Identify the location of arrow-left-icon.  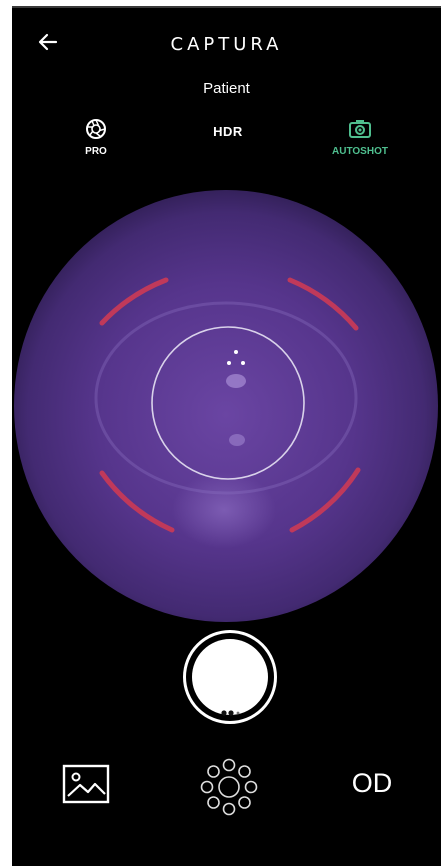
(48, 42).